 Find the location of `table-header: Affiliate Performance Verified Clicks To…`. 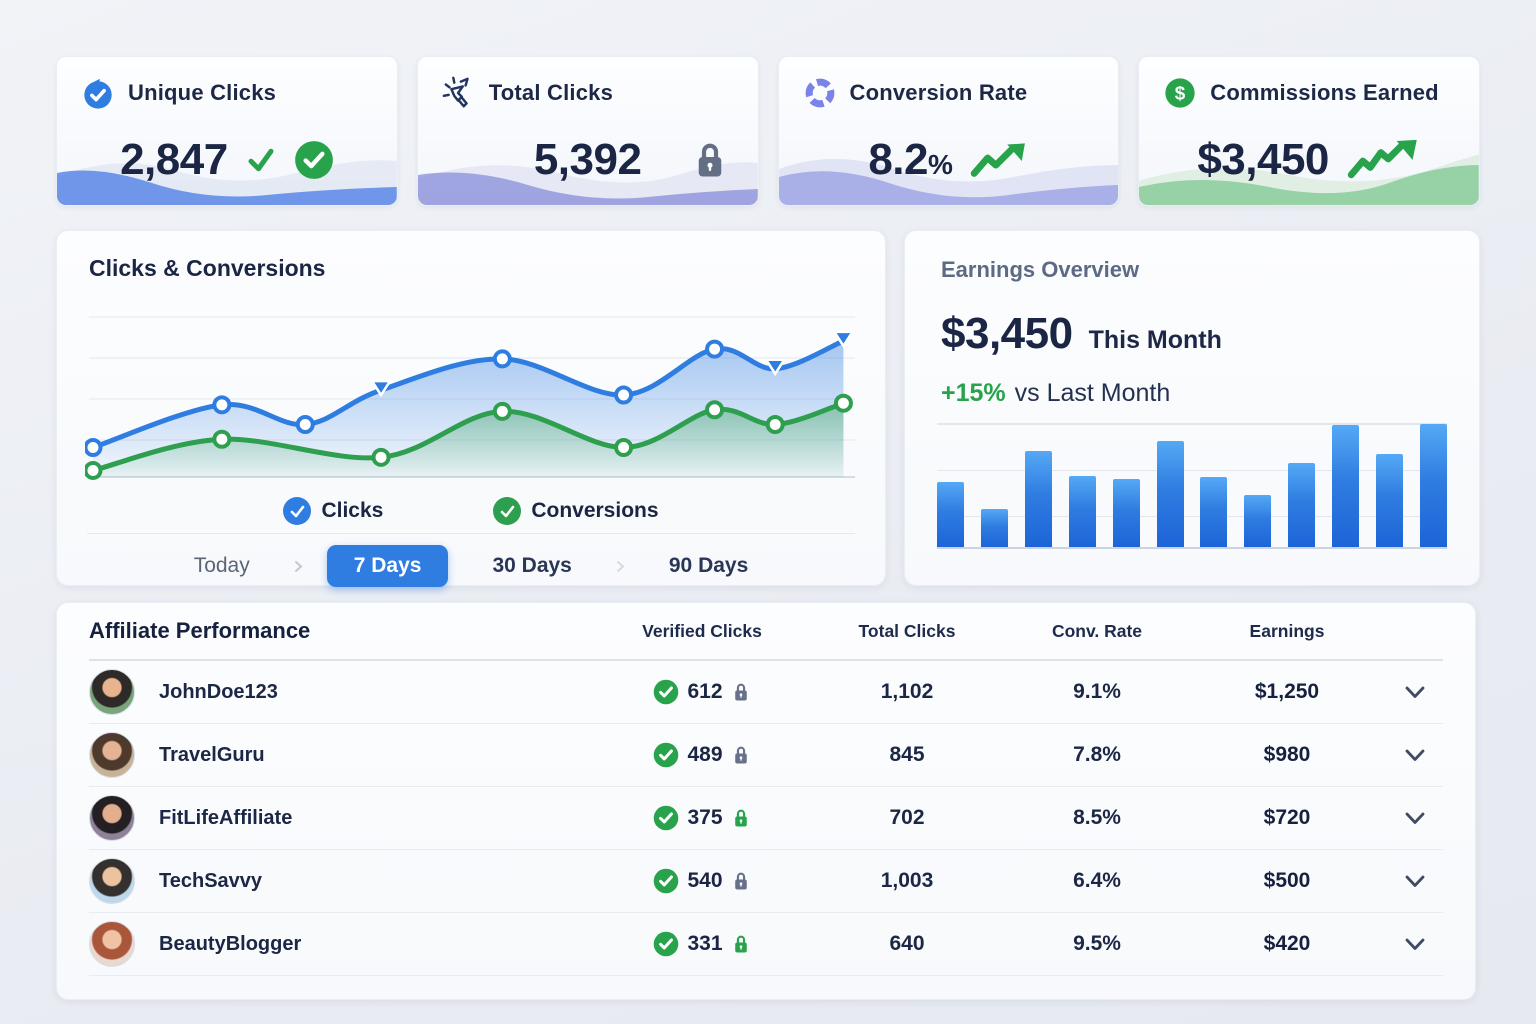

table-header: Affiliate Performance Verified Clicks To… is located at coordinates (766, 632).